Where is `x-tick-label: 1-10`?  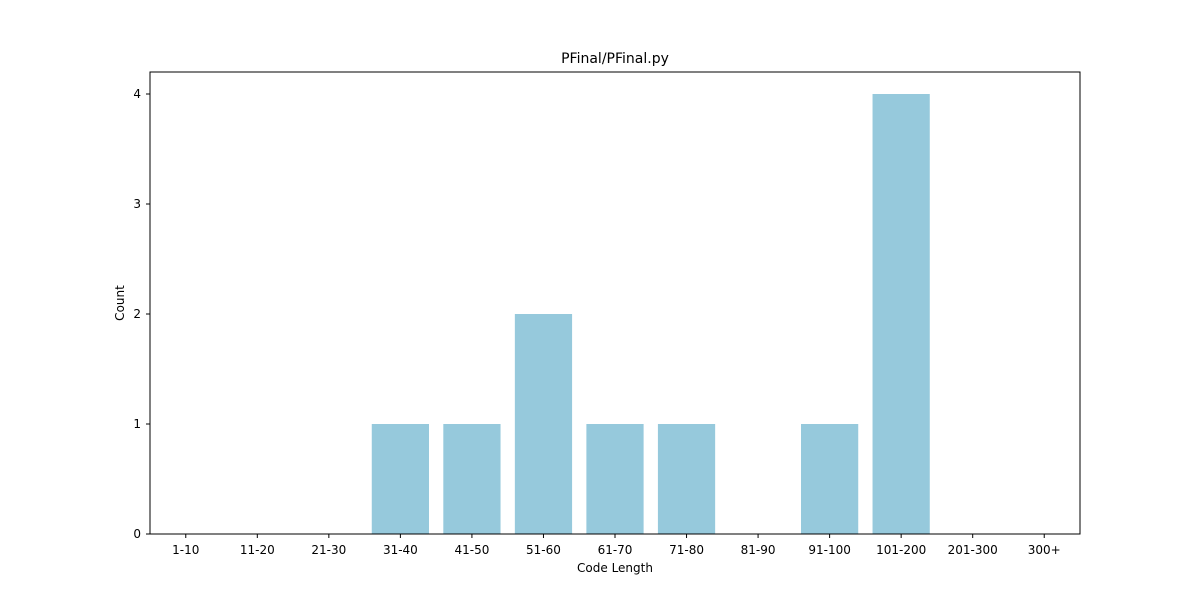
x-tick-label: 1-10 is located at coordinates (185, 550).